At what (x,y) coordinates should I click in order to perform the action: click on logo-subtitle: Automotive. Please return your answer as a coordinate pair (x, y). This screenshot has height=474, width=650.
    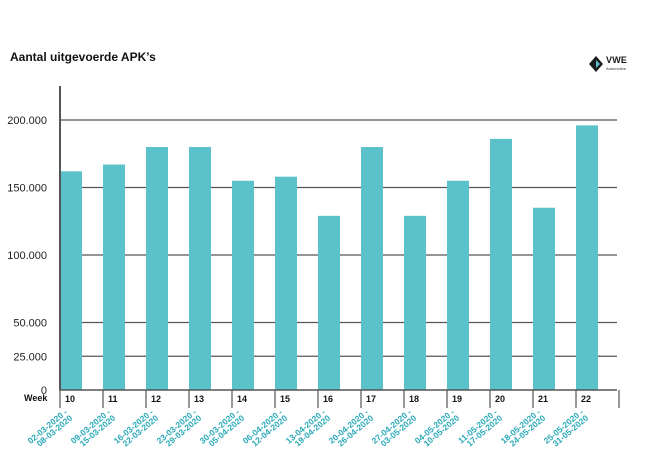
    Looking at the image, I should click on (616, 68).